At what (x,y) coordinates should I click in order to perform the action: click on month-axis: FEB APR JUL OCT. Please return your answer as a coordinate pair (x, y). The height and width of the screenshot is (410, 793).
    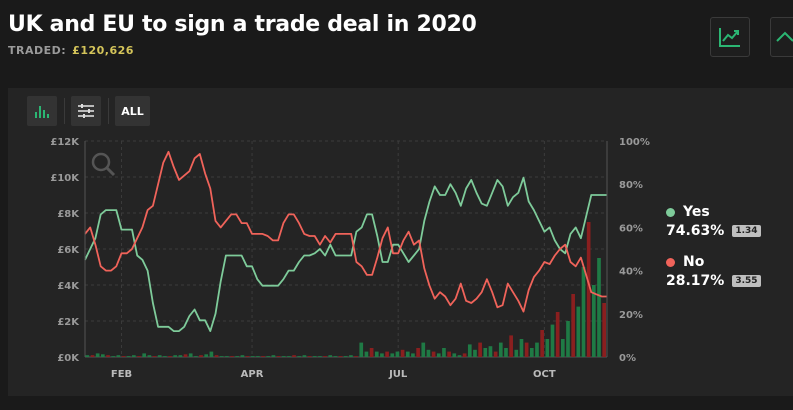
    Looking at the image, I should click on (333, 374).